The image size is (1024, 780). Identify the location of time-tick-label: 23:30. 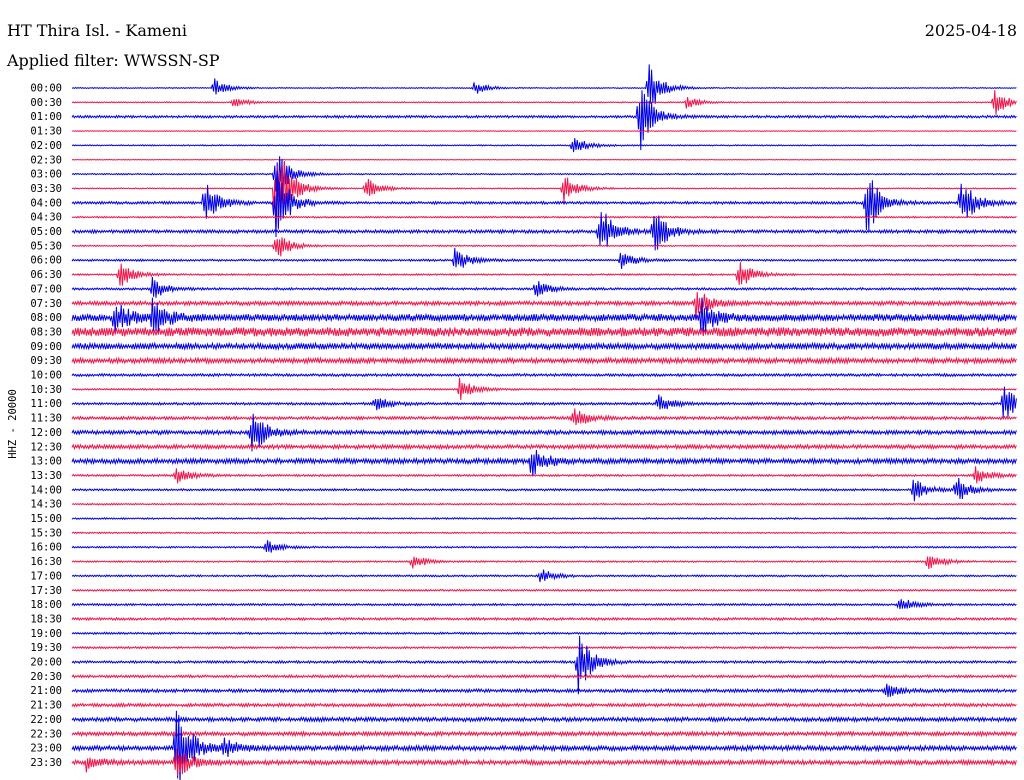
(46, 763).